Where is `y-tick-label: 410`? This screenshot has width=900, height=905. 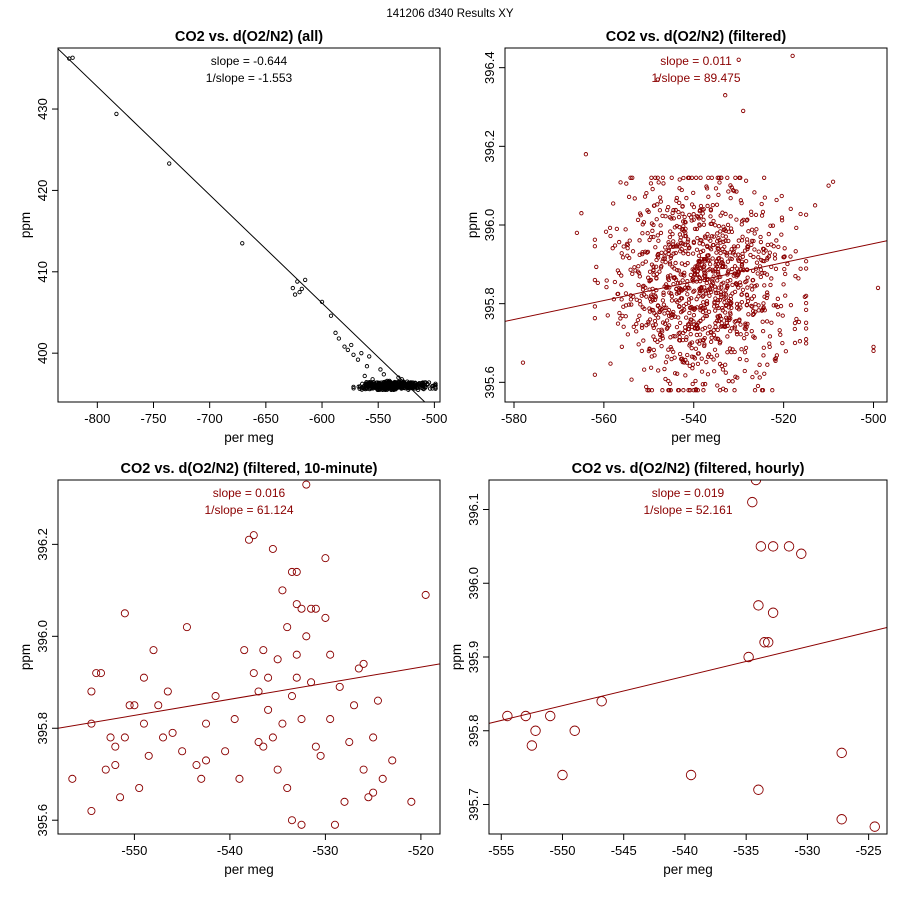 y-tick-label: 410 is located at coordinates (42, 272).